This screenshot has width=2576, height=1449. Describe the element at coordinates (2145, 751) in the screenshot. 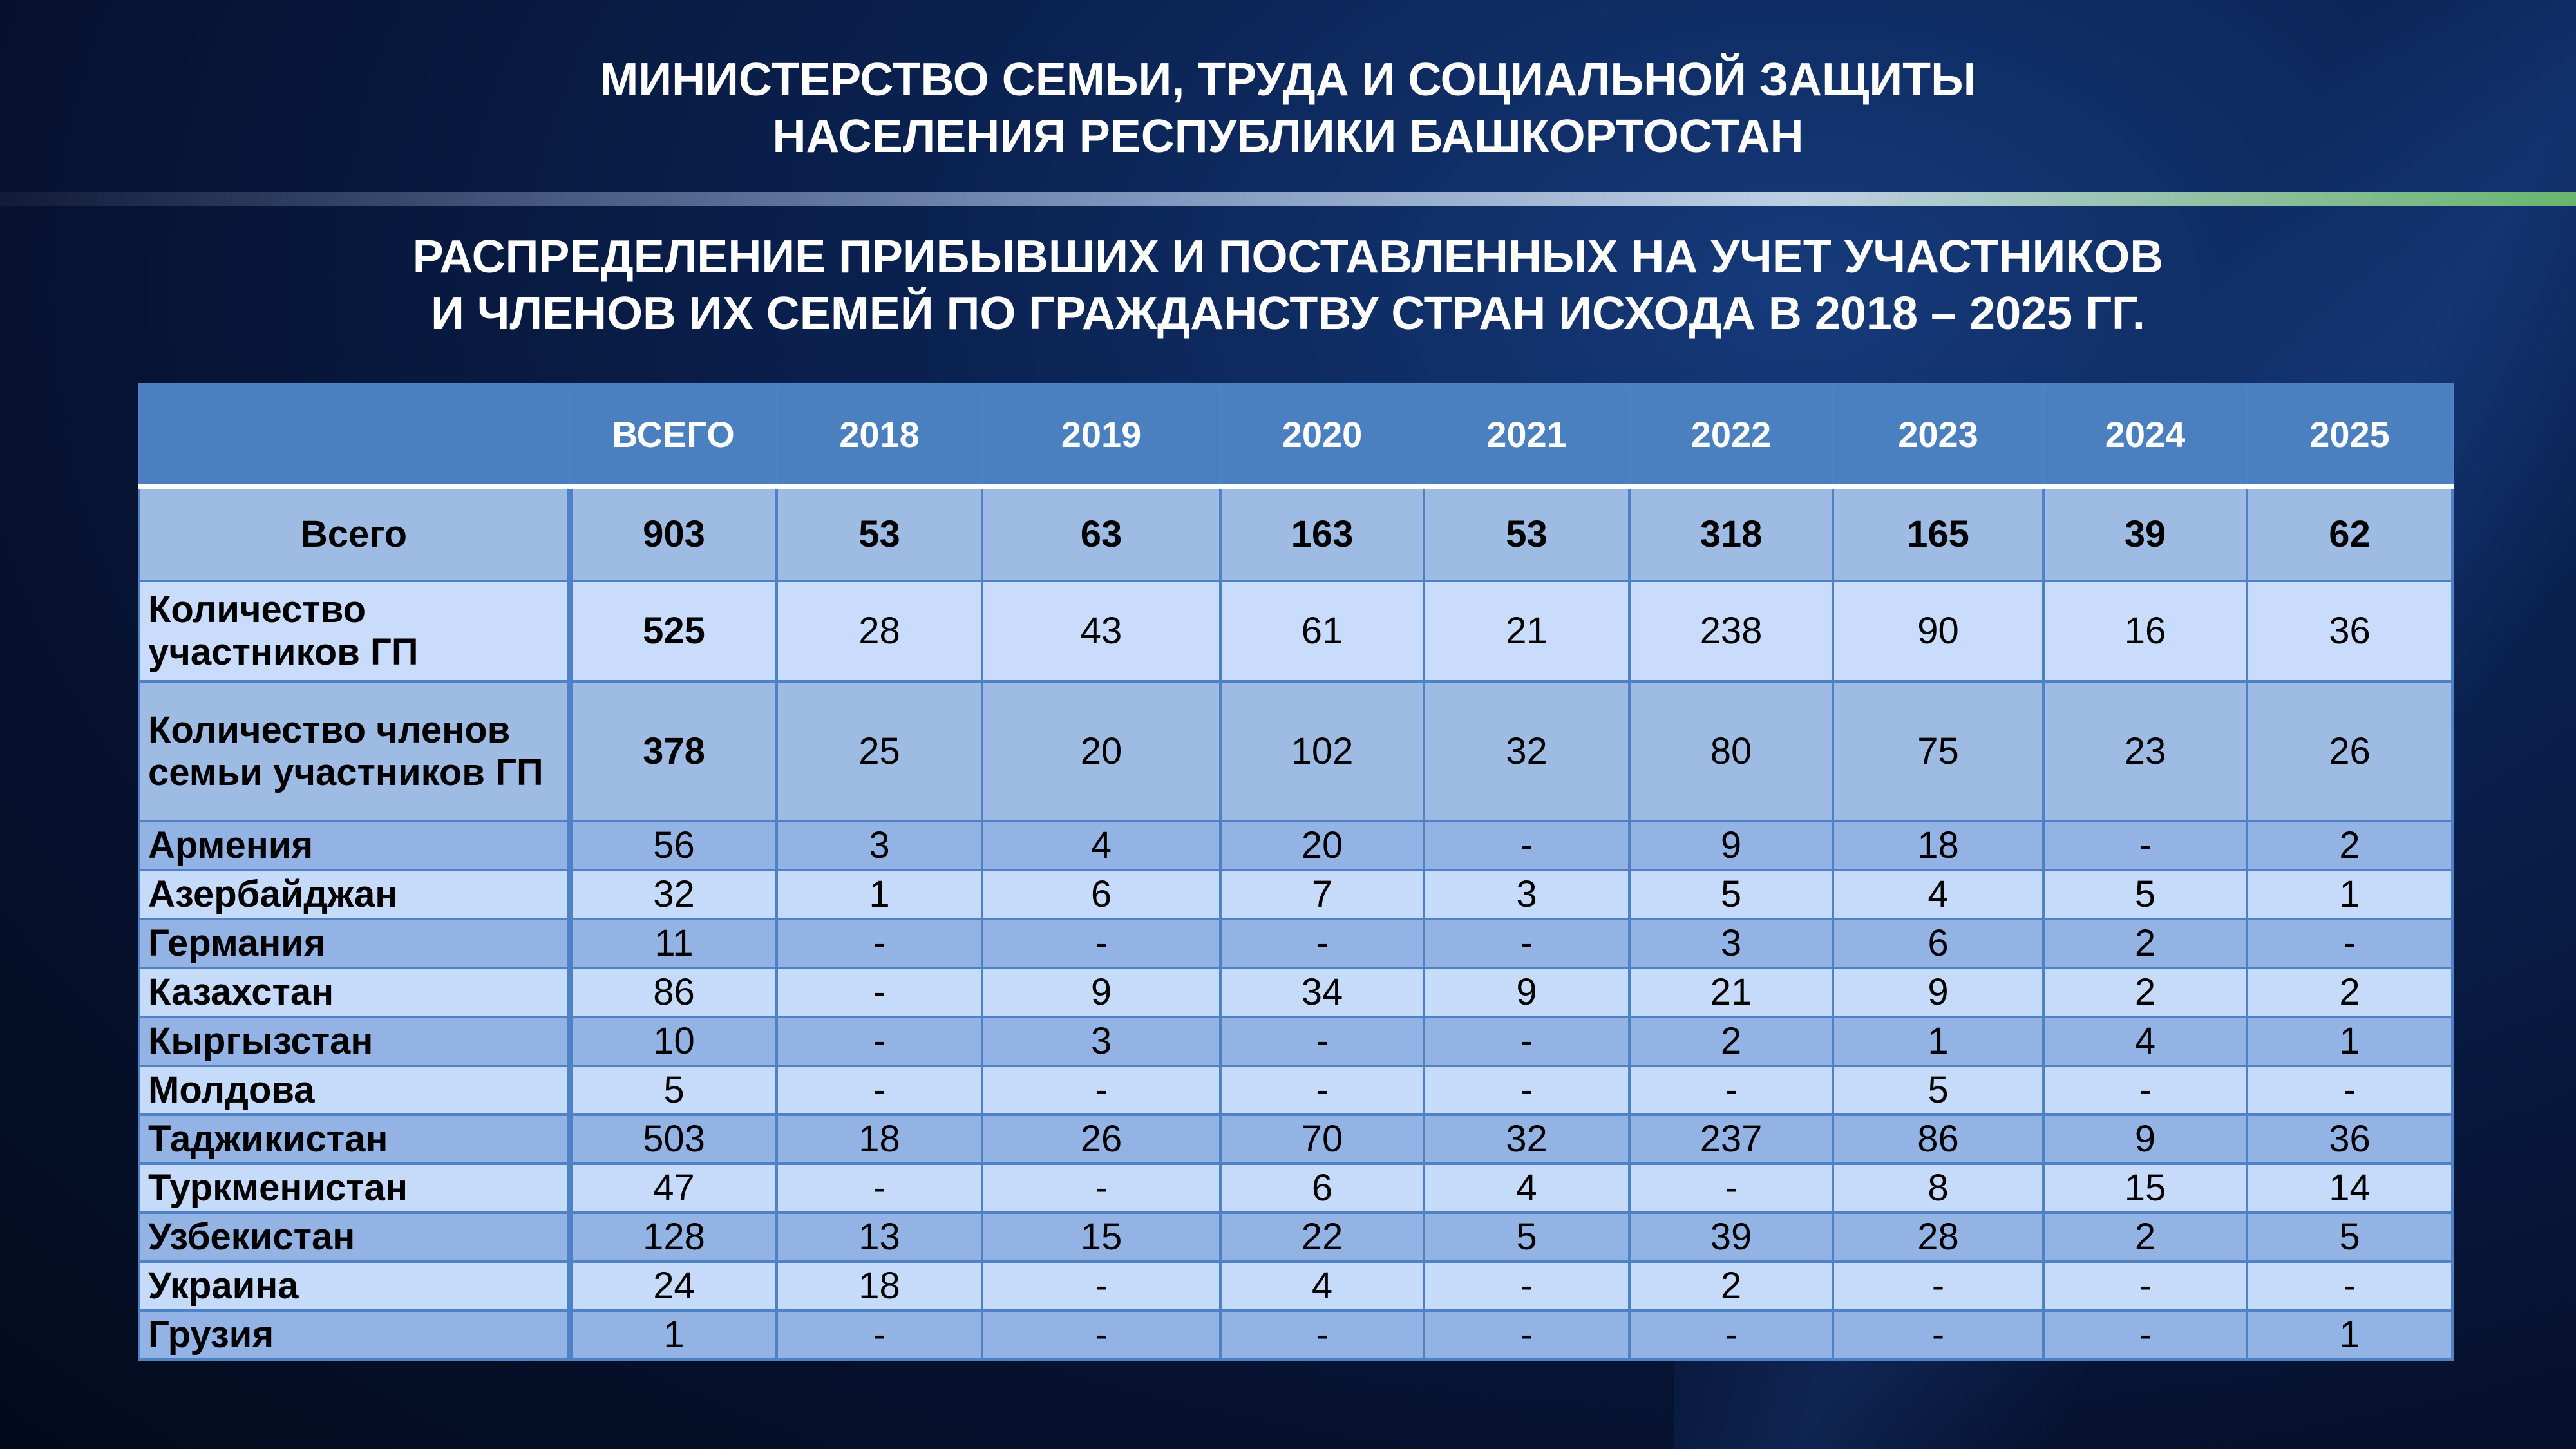

I see `table-cell: 23` at that location.